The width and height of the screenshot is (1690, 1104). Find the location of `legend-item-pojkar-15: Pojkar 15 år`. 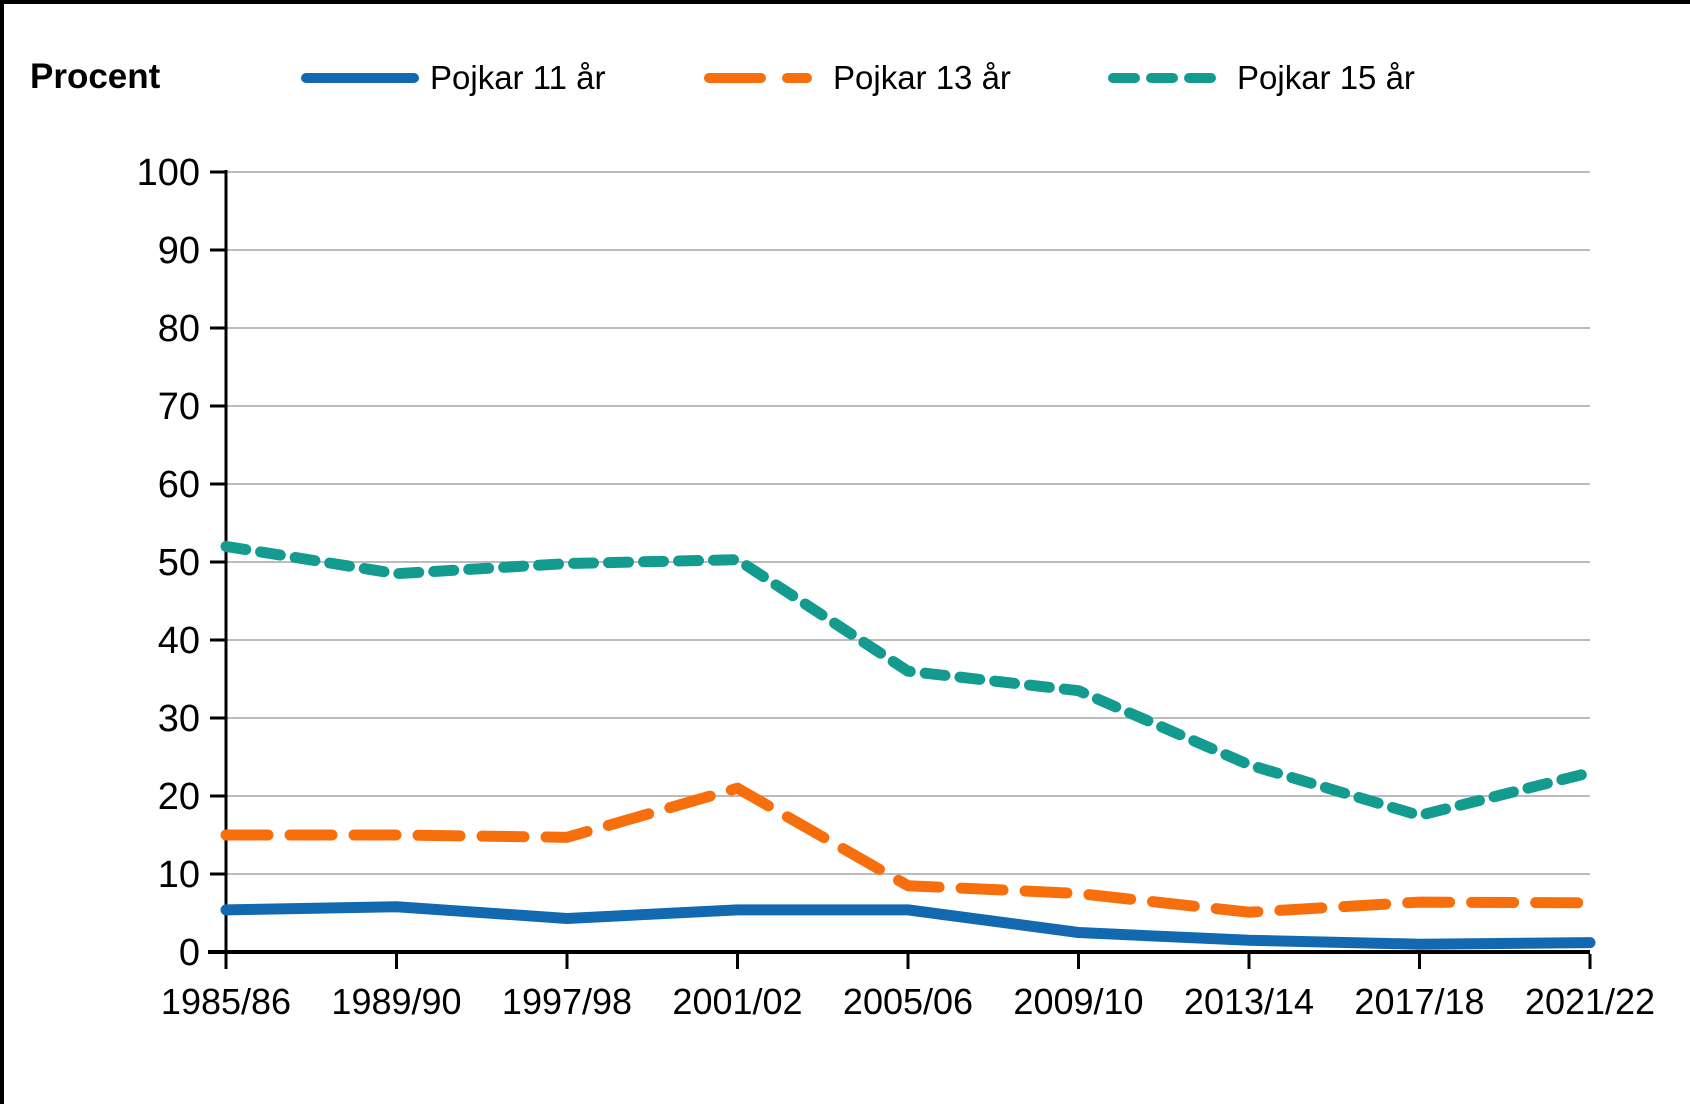

legend-item-pojkar-15: Pojkar 15 år is located at coordinates (1260, 78).